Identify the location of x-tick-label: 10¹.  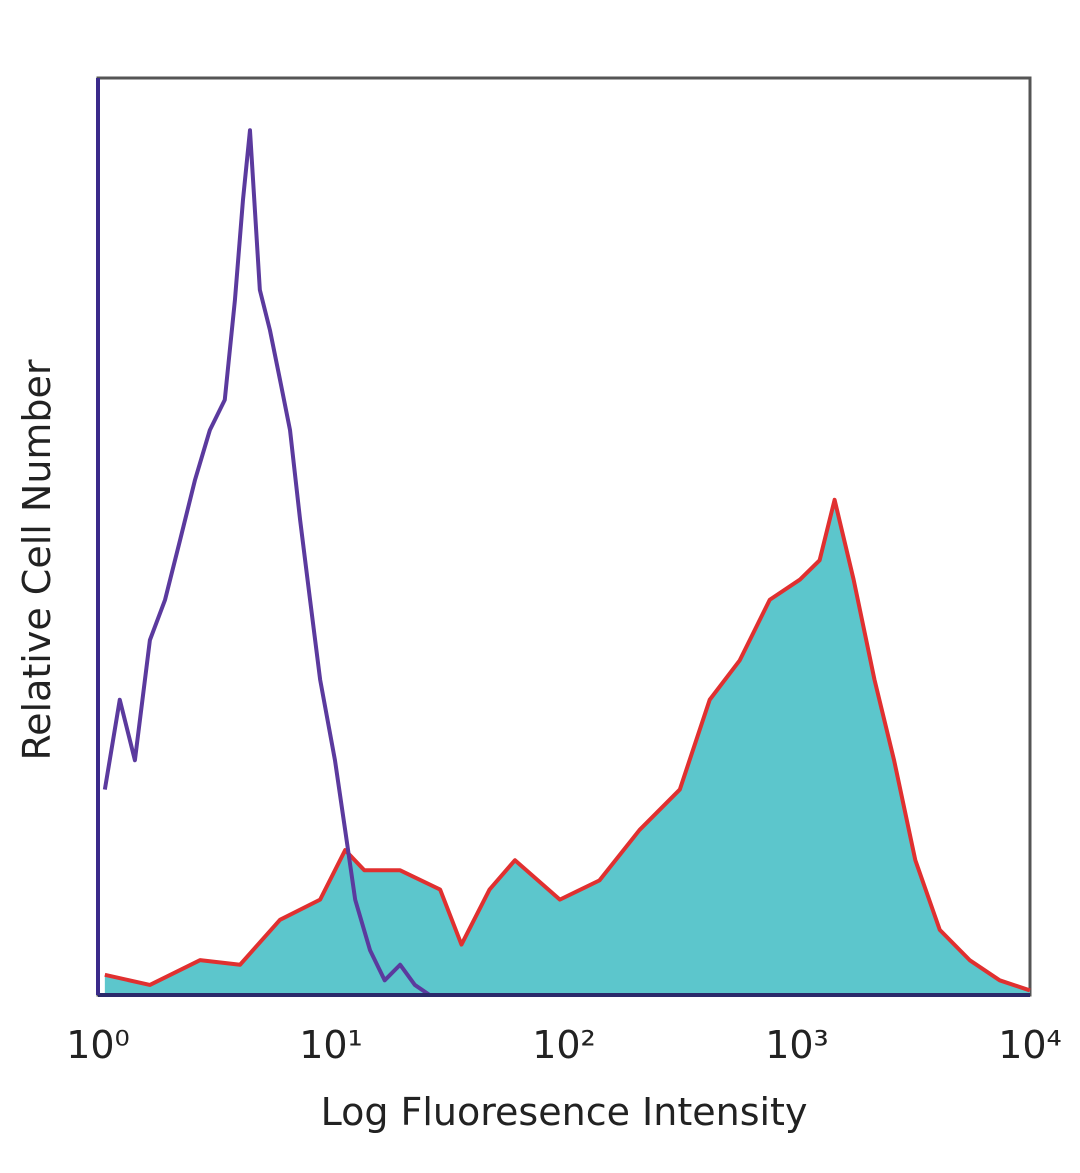
(331, 1045).